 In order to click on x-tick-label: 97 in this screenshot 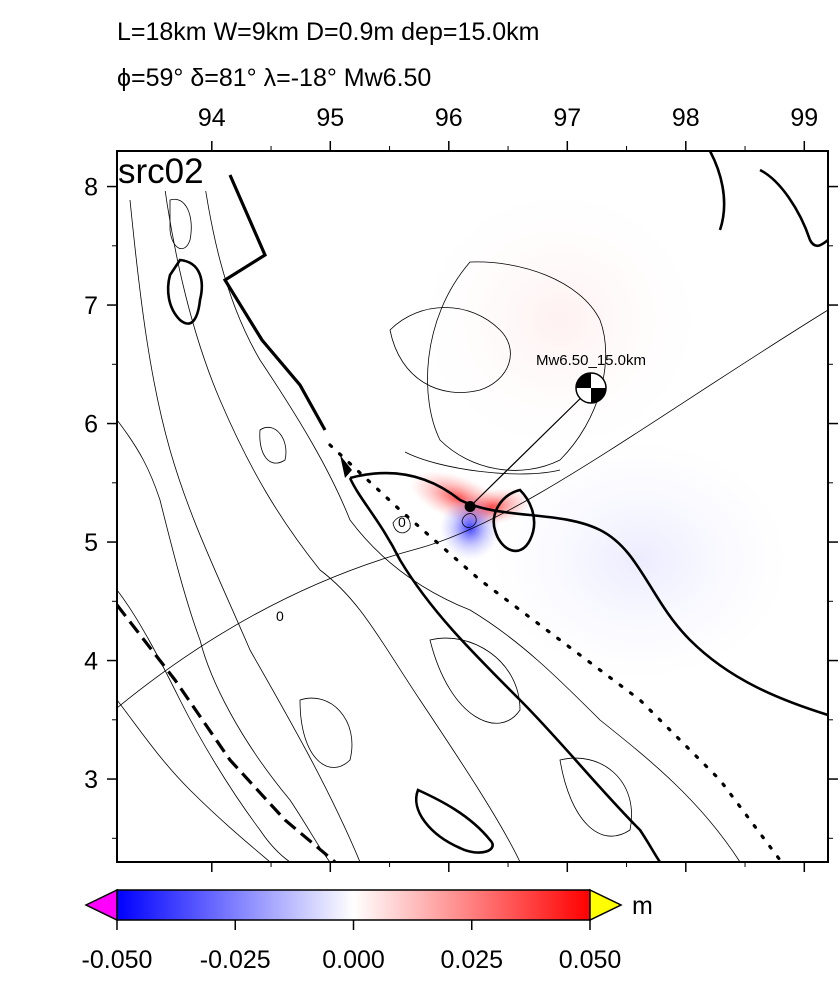, I will do `click(567, 118)`.